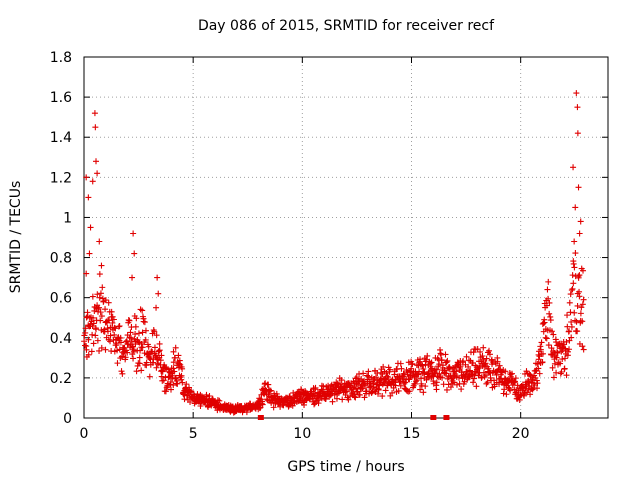  I want to click on x-tick-label: 5, so click(193, 434).